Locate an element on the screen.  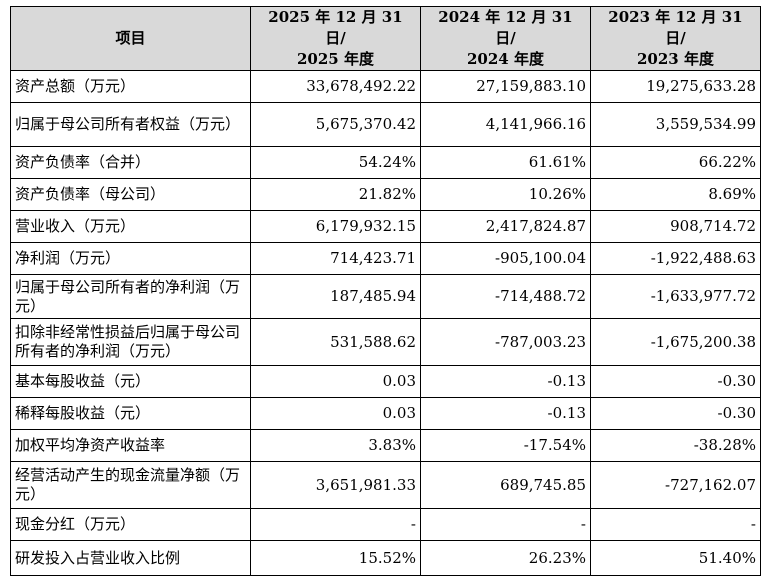
header-2023-year: 2023 年度 is located at coordinates (675, 59).